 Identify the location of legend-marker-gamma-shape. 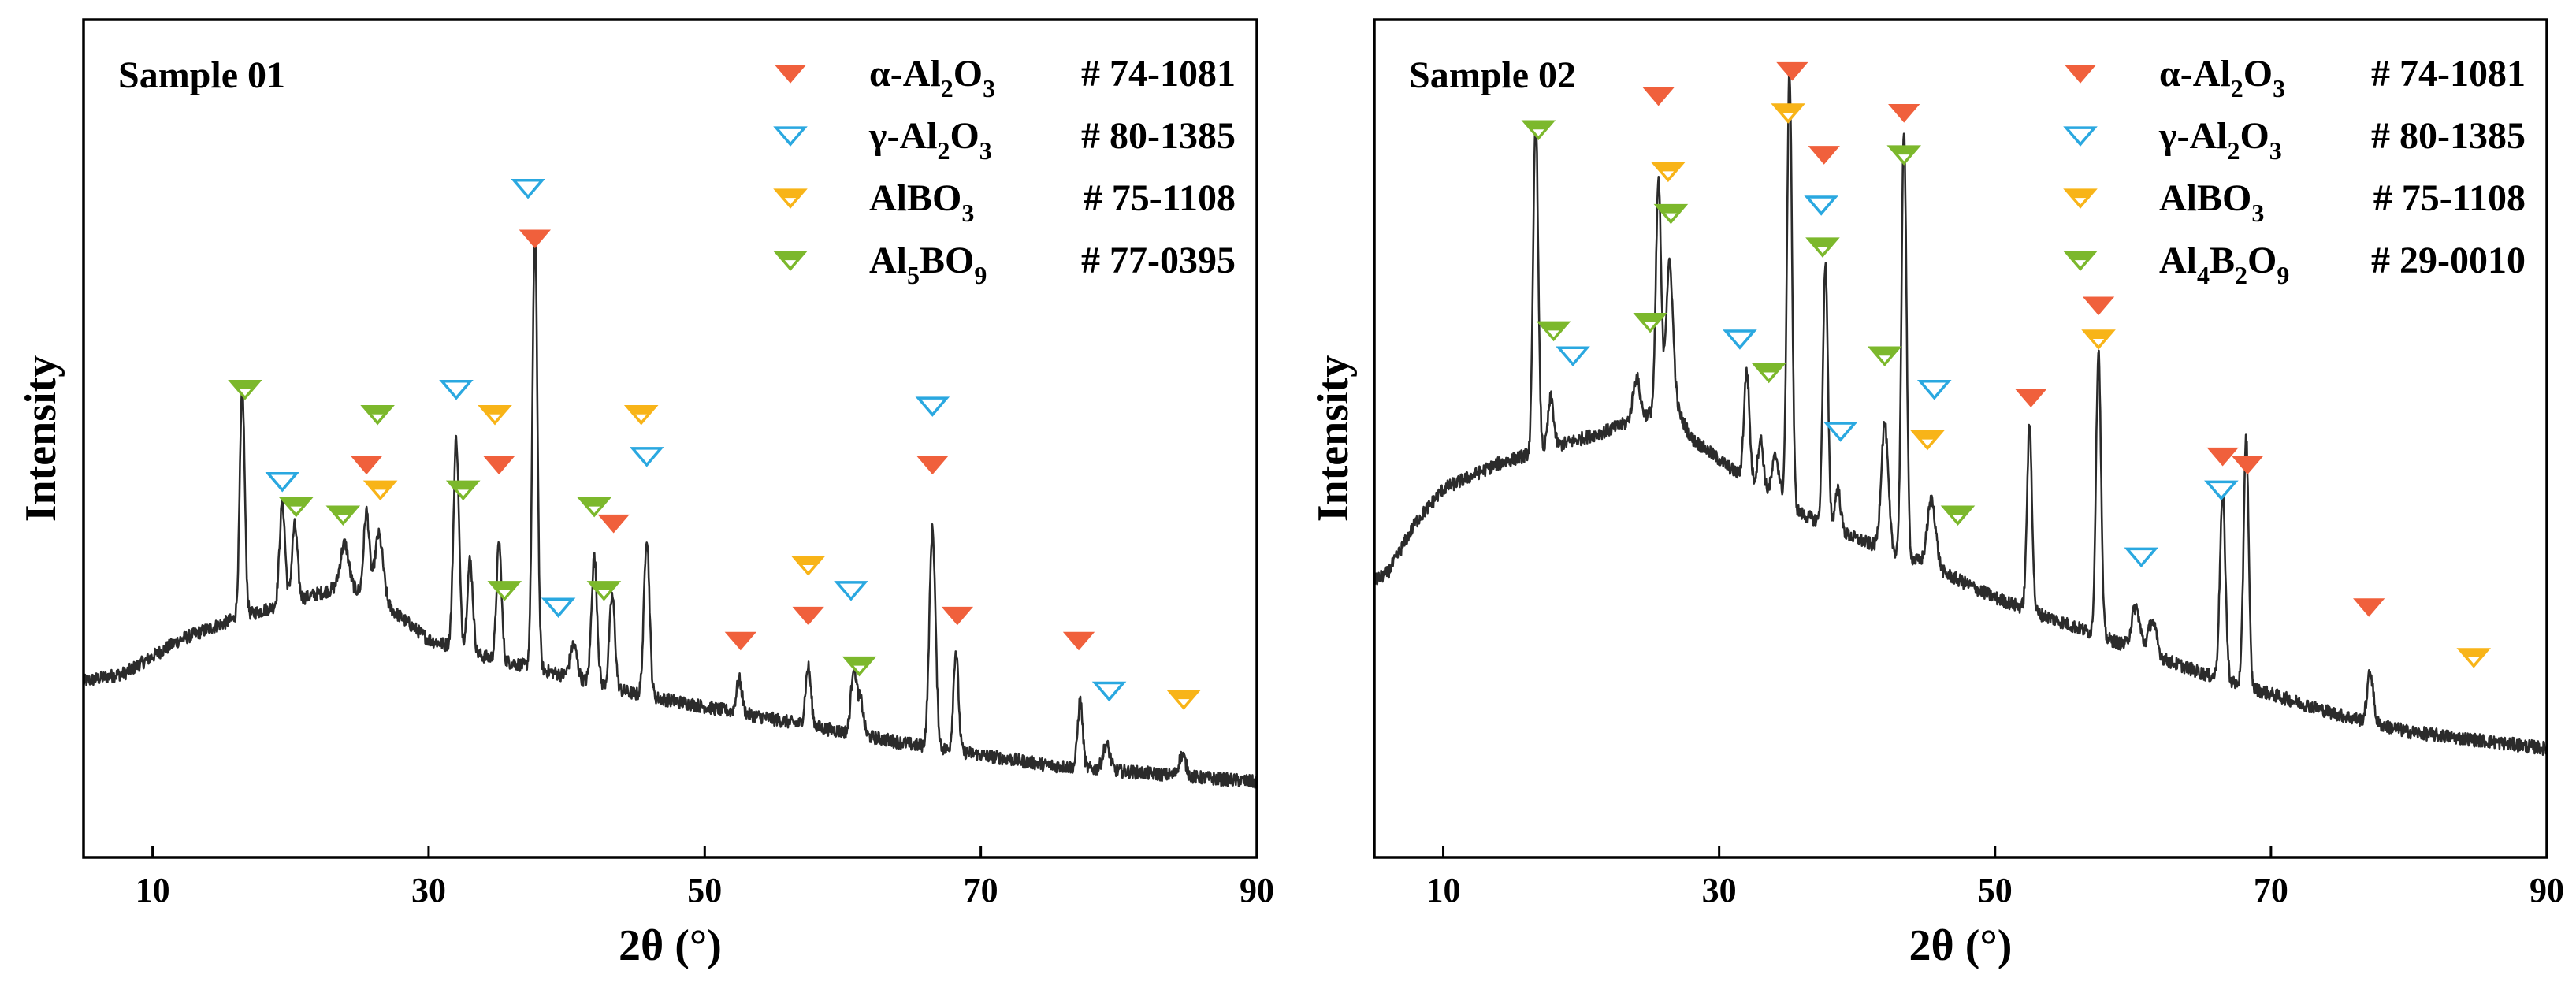
(2080, 136).